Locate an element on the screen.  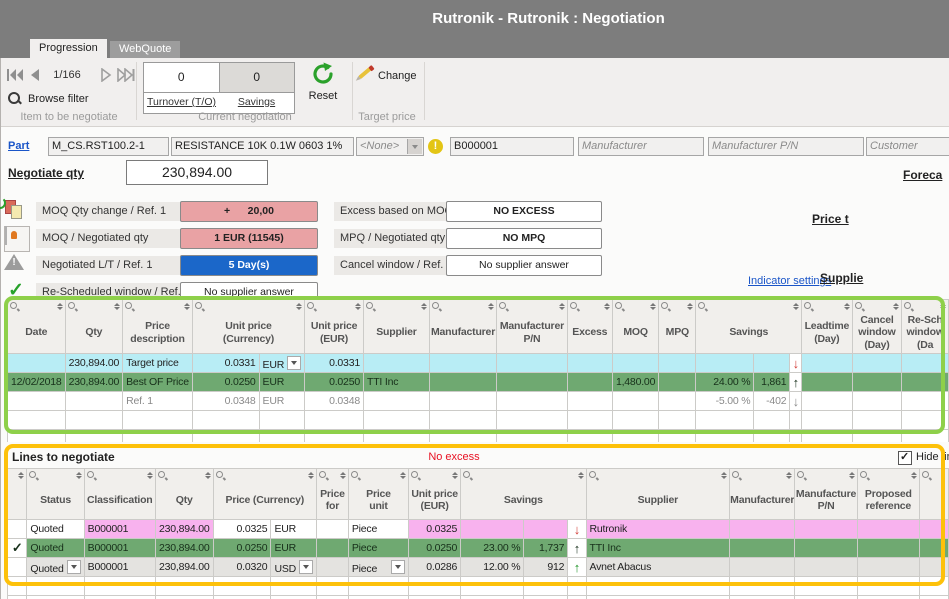
cell-price-for is located at coordinates (332, 567).